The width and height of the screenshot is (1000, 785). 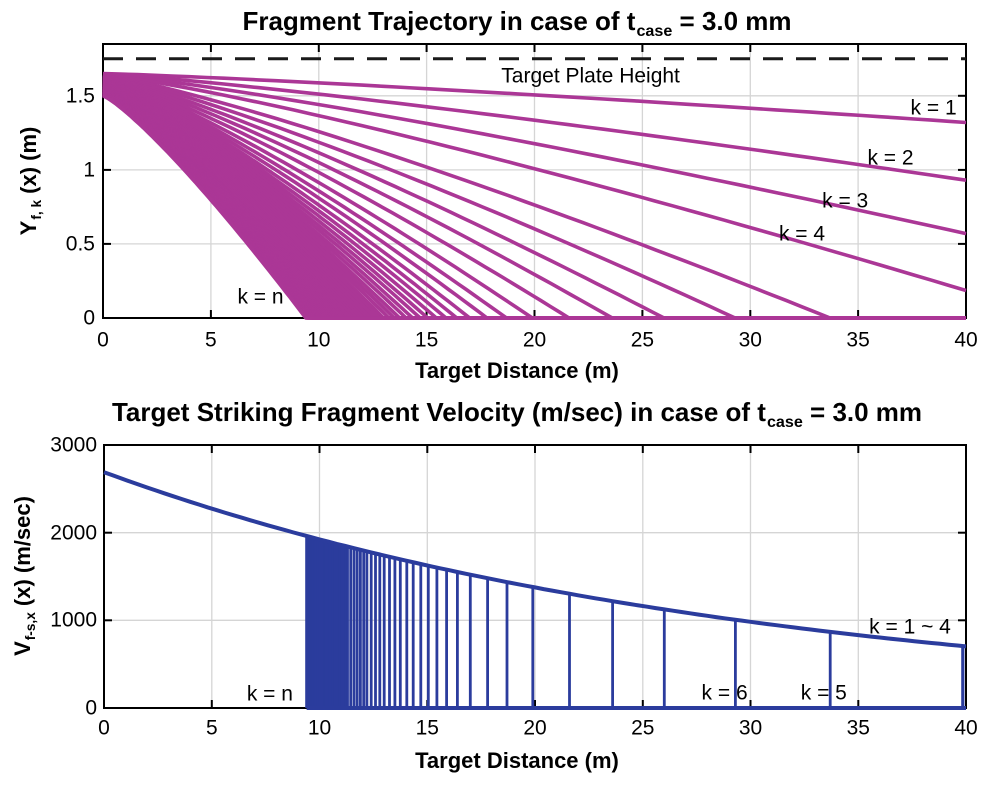 I want to click on bottom-xaxis-label: Target Distance (m), so click(x=517, y=761).